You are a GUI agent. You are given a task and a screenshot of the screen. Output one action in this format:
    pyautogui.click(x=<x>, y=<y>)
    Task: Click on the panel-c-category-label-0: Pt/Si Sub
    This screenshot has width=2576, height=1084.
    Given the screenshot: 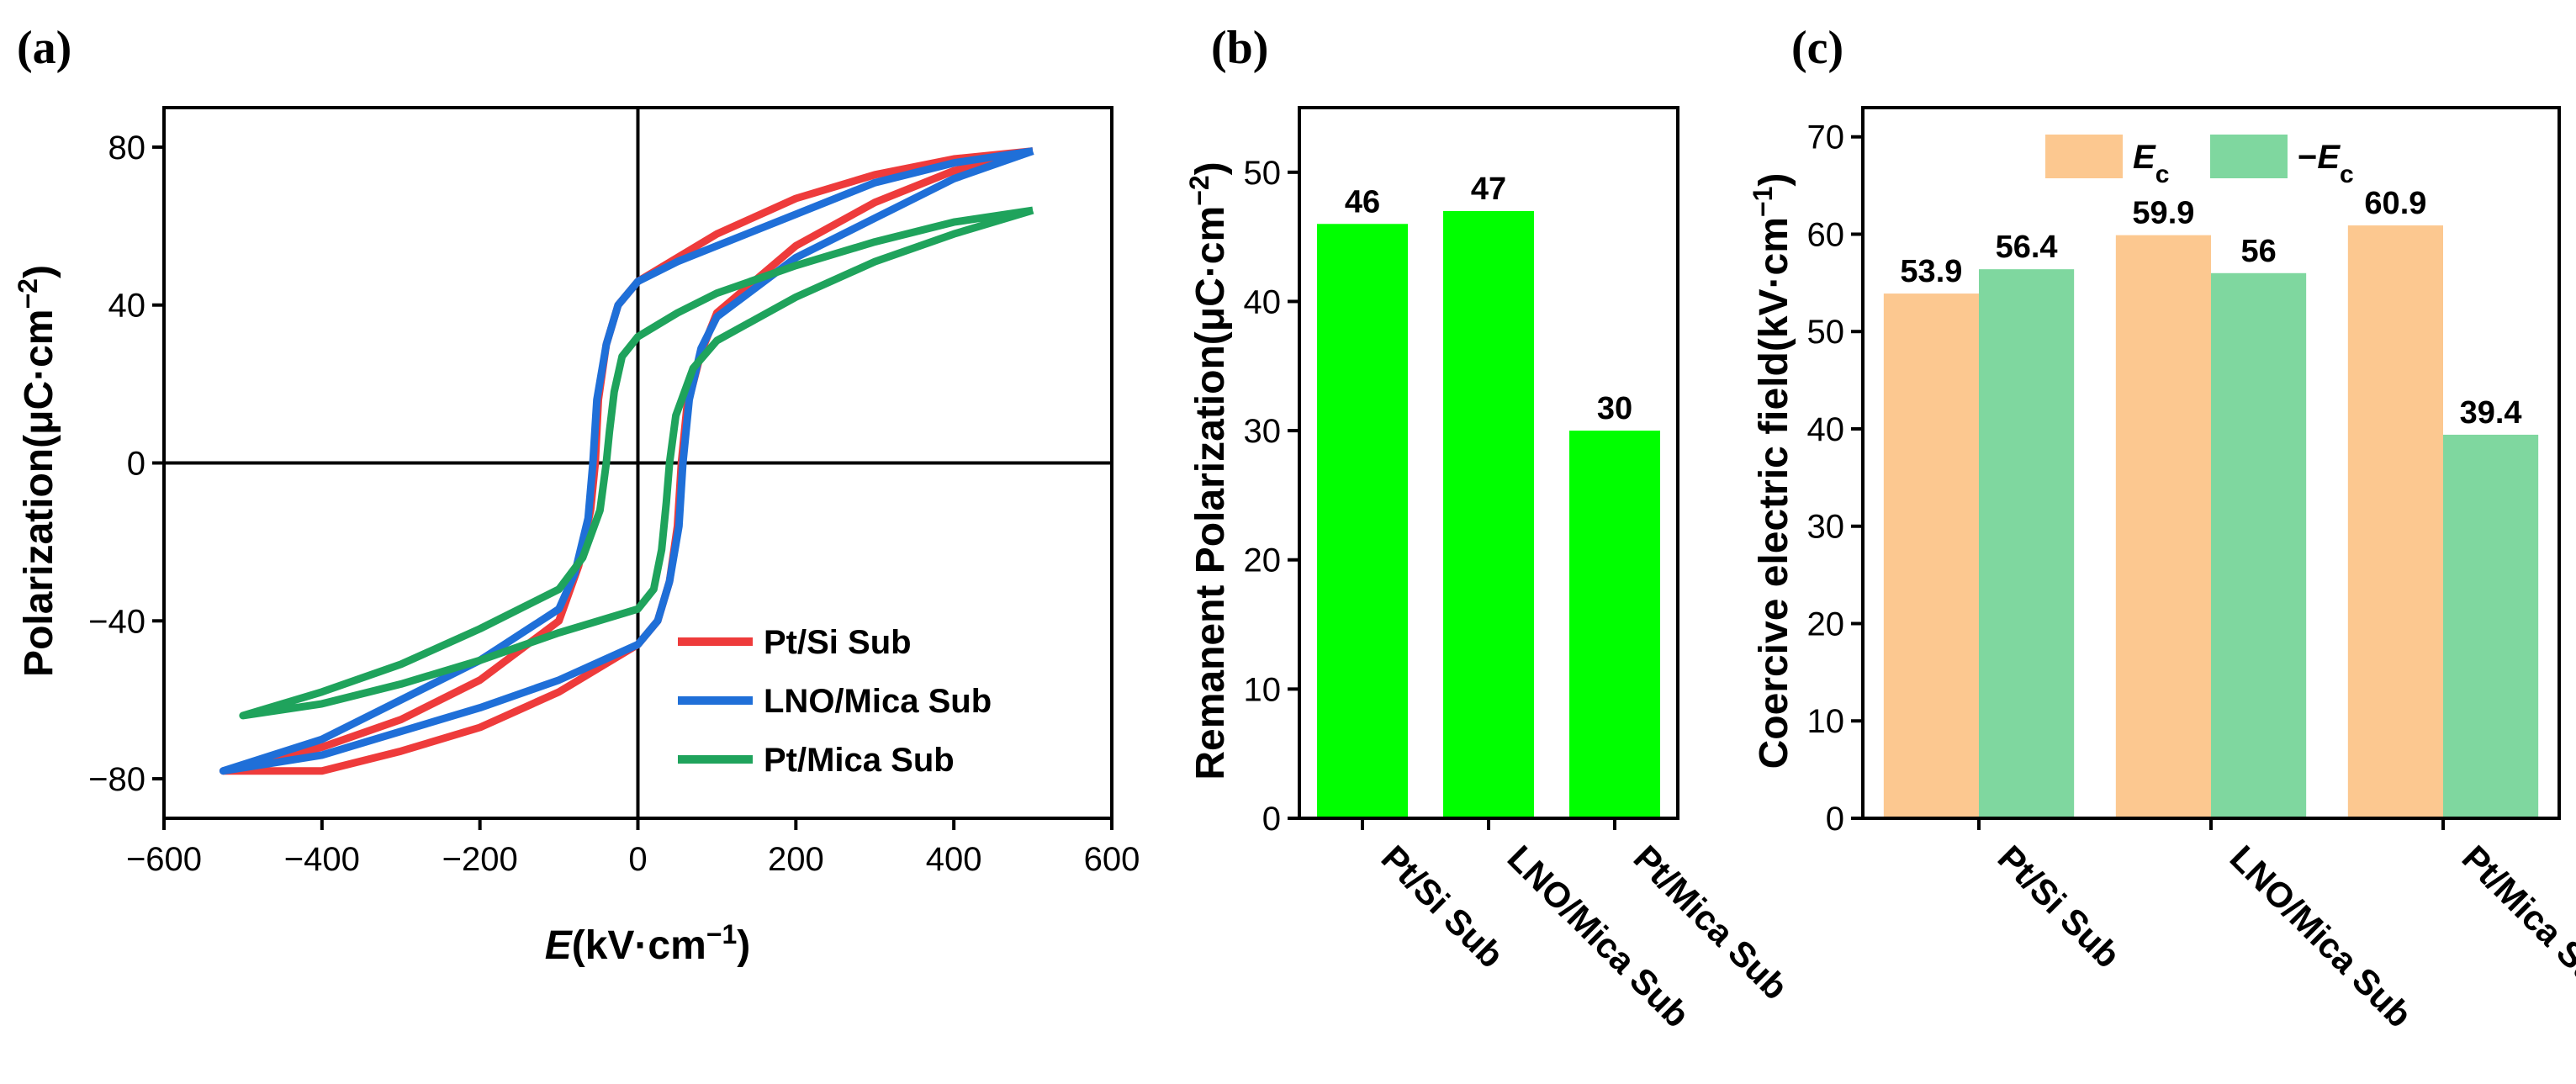 What is the action you would take?
    pyautogui.click(x=2060, y=907)
    